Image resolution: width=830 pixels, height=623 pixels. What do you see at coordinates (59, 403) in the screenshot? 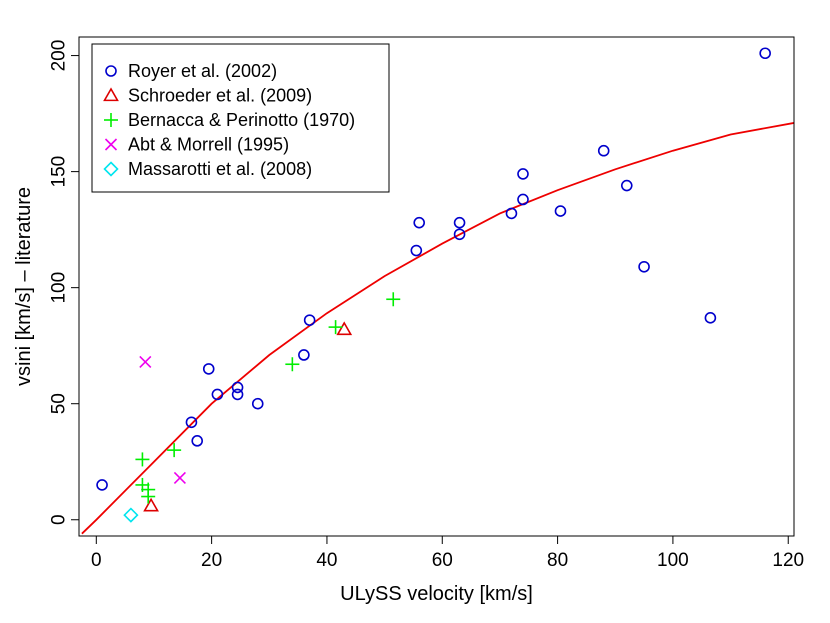
I see `y-tick-label: 50` at bounding box center [59, 403].